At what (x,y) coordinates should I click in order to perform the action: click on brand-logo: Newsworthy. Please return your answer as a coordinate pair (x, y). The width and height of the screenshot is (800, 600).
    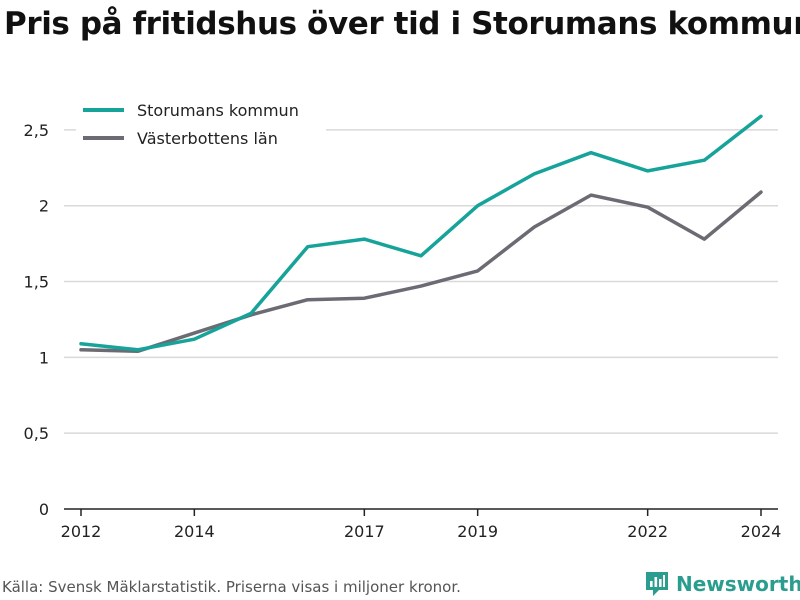
    Looking at the image, I should click on (722, 584).